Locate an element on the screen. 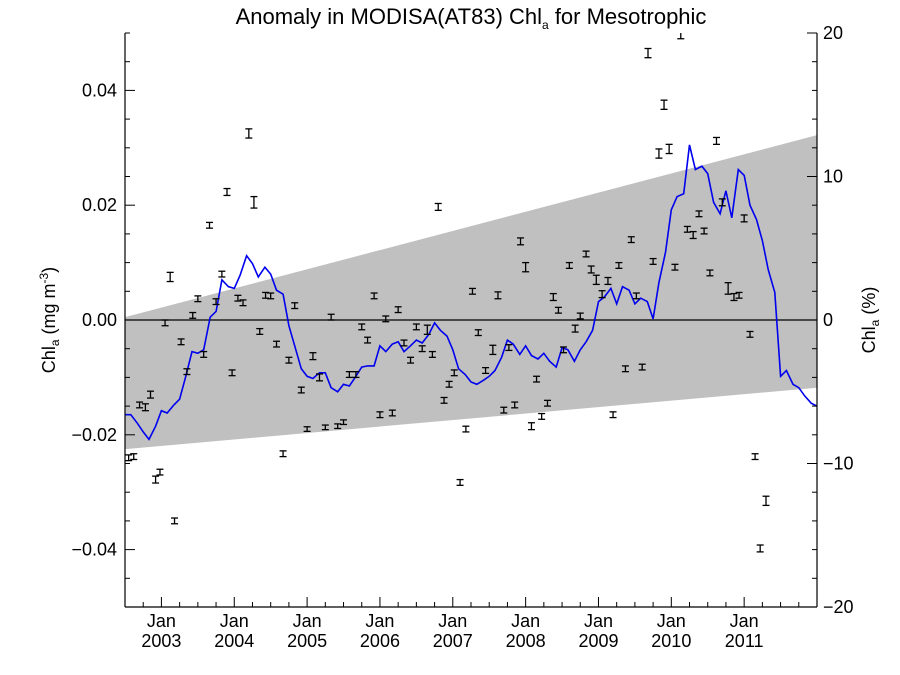 This screenshot has width=900, height=675. x-tick-label-year: 2005 is located at coordinates (307, 641).